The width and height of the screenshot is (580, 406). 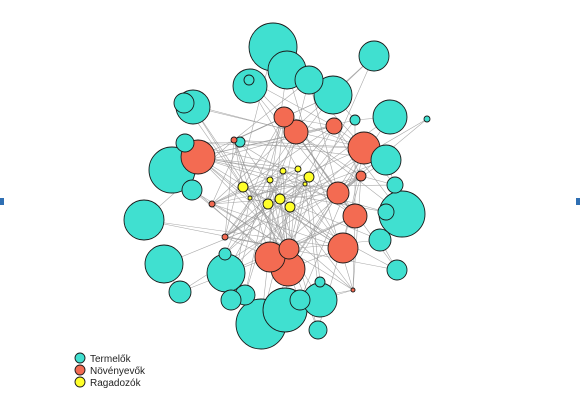 I want to click on left-edge-marker, so click(x=2, y=201).